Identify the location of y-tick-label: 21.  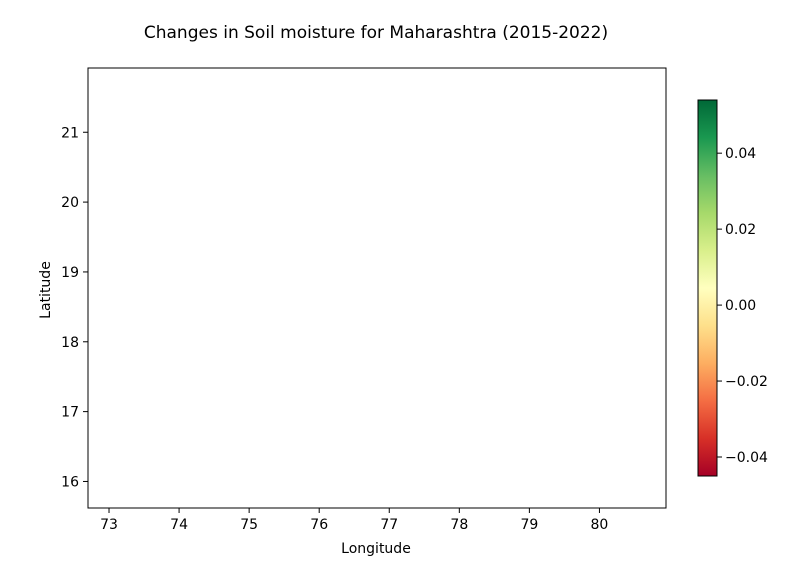
(70, 133).